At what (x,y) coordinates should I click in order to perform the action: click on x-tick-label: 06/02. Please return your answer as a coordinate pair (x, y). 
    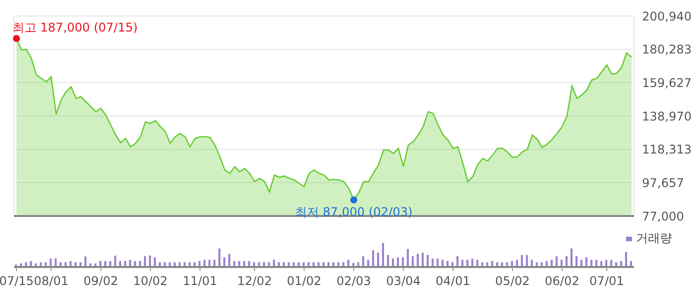
    Looking at the image, I should click on (562, 281).